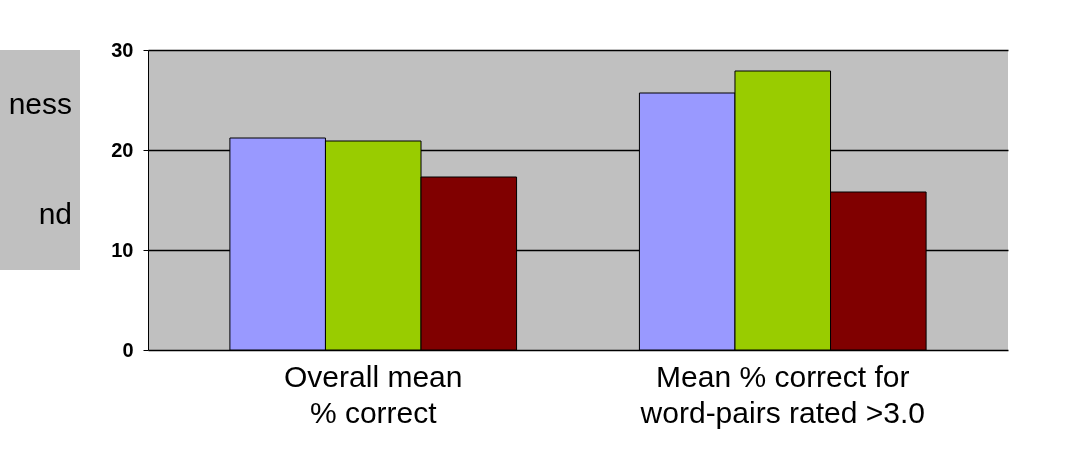 The width and height of the screenshot is (1079, 466). I want to click on y-tick-label: 0, so click(128, 349).